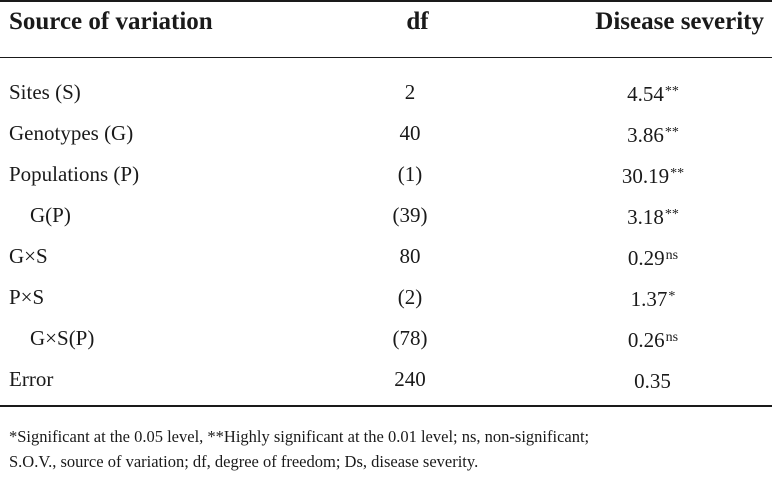  I want to click on row-df: 240, so click(410, 379).